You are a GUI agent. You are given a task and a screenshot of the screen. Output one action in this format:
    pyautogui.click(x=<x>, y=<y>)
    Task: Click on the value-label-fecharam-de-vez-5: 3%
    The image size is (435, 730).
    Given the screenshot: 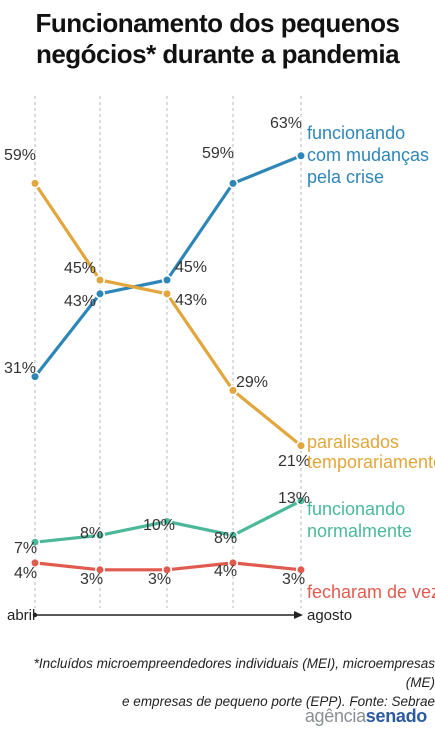 What is the action you would take?
    pyautogui.click(x=293, y=579)
    